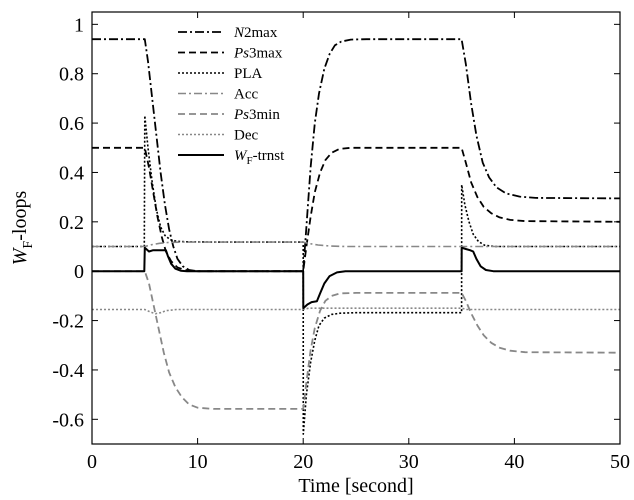  I want to click on legend-entry: Acc, so click(246, 95).